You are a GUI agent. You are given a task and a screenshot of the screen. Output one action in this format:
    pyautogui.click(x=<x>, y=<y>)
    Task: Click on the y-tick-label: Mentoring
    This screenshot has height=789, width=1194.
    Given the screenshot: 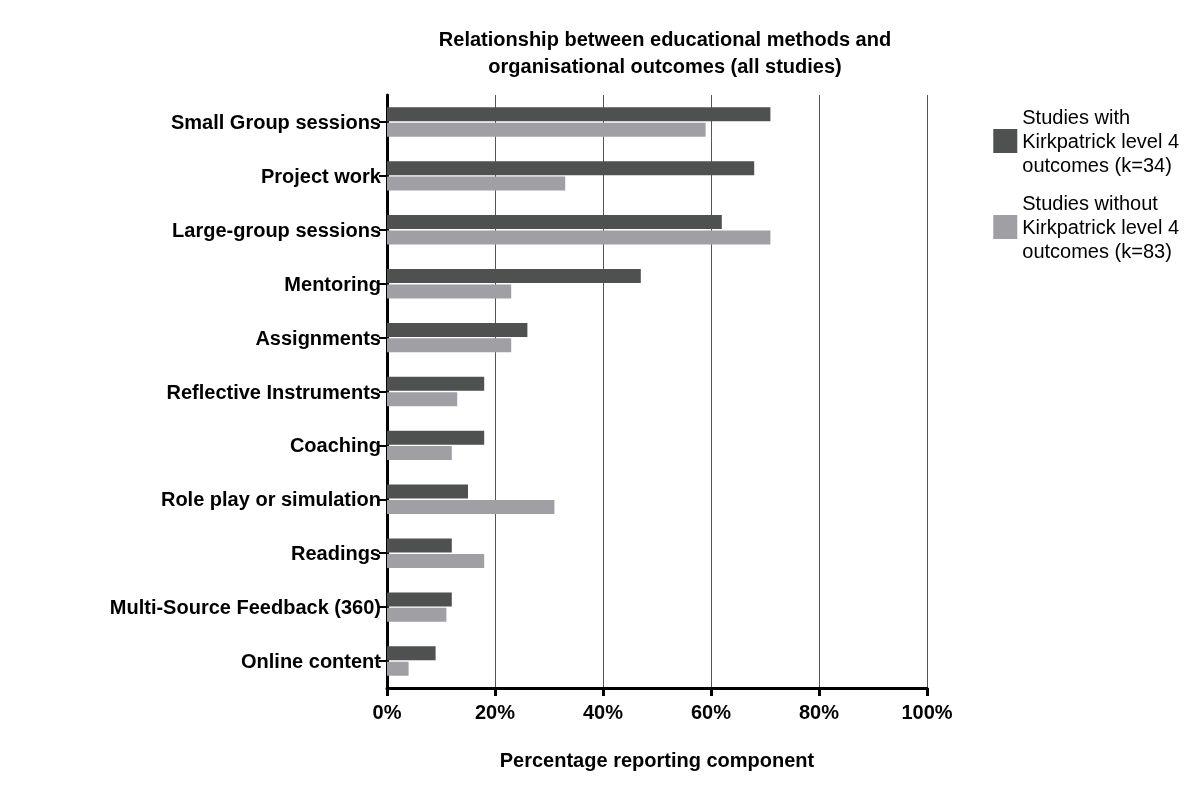 What is the action you would take?
    pyautogui.click(x=332, y=283)
    